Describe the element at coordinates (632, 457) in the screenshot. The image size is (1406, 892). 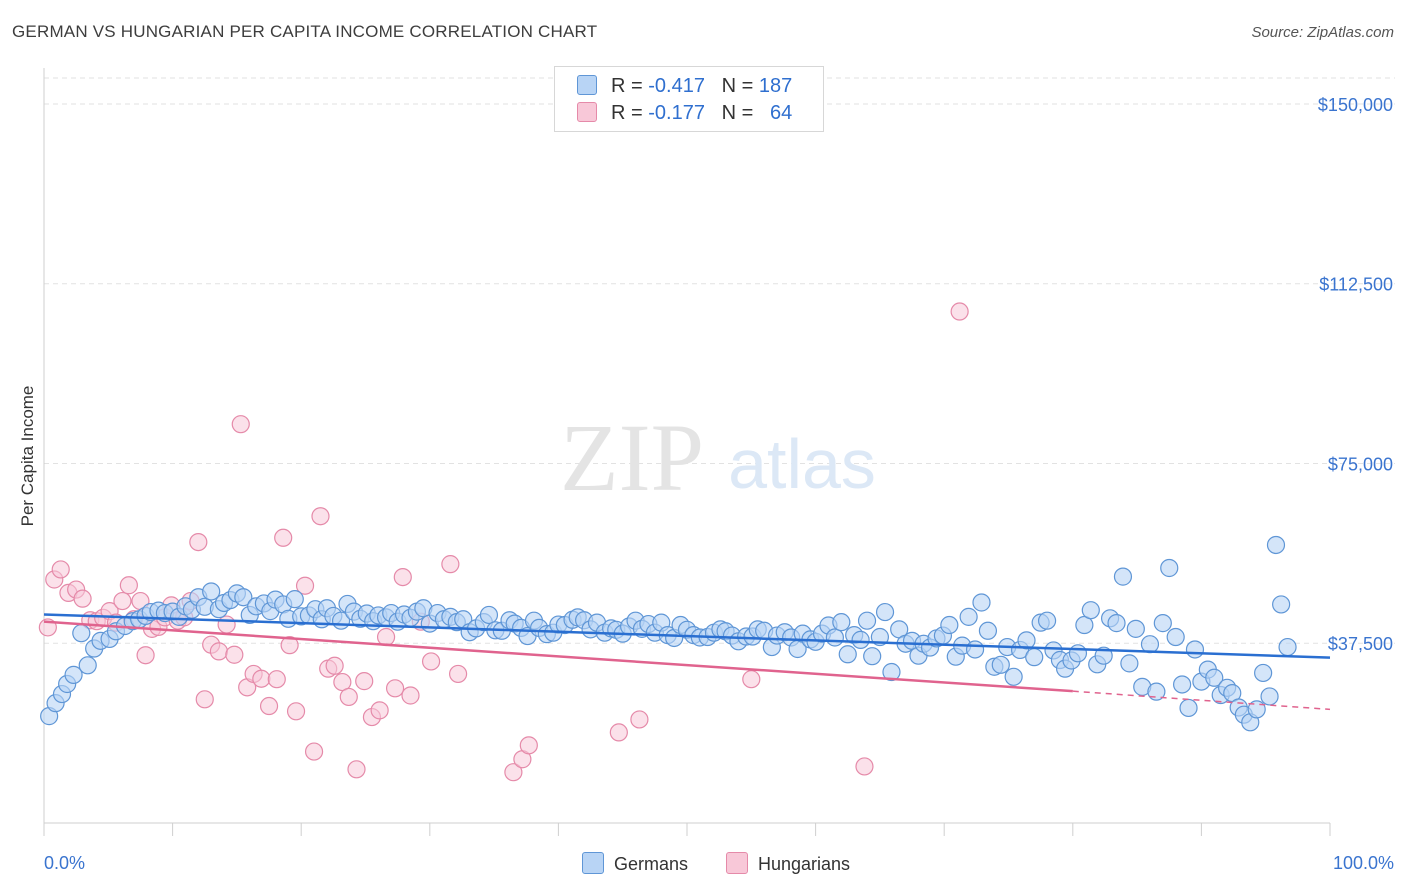
I see `watermark-zip: ZIP` at that location.